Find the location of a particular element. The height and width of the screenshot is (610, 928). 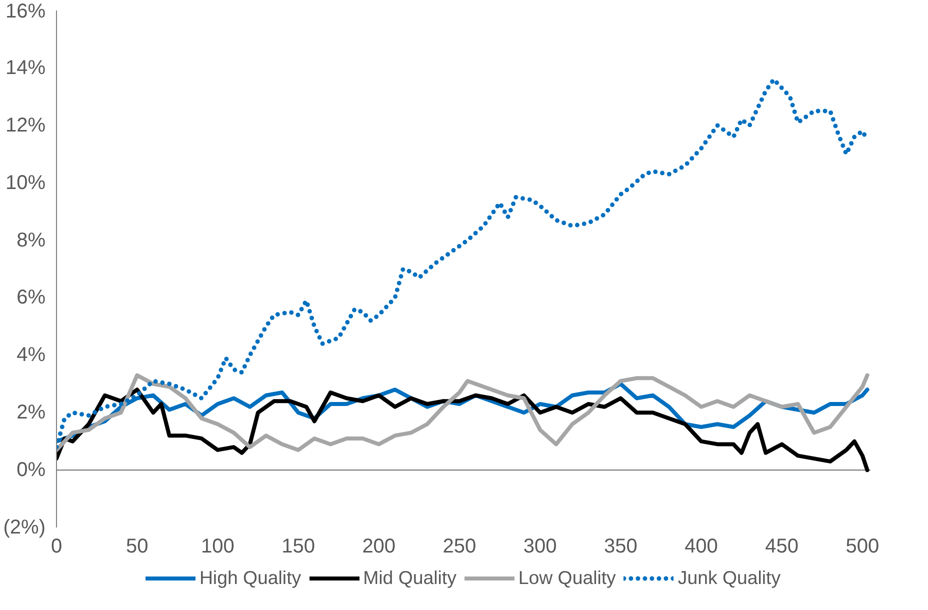

x-tick-label: 350 is located at coordinates (621, 547).